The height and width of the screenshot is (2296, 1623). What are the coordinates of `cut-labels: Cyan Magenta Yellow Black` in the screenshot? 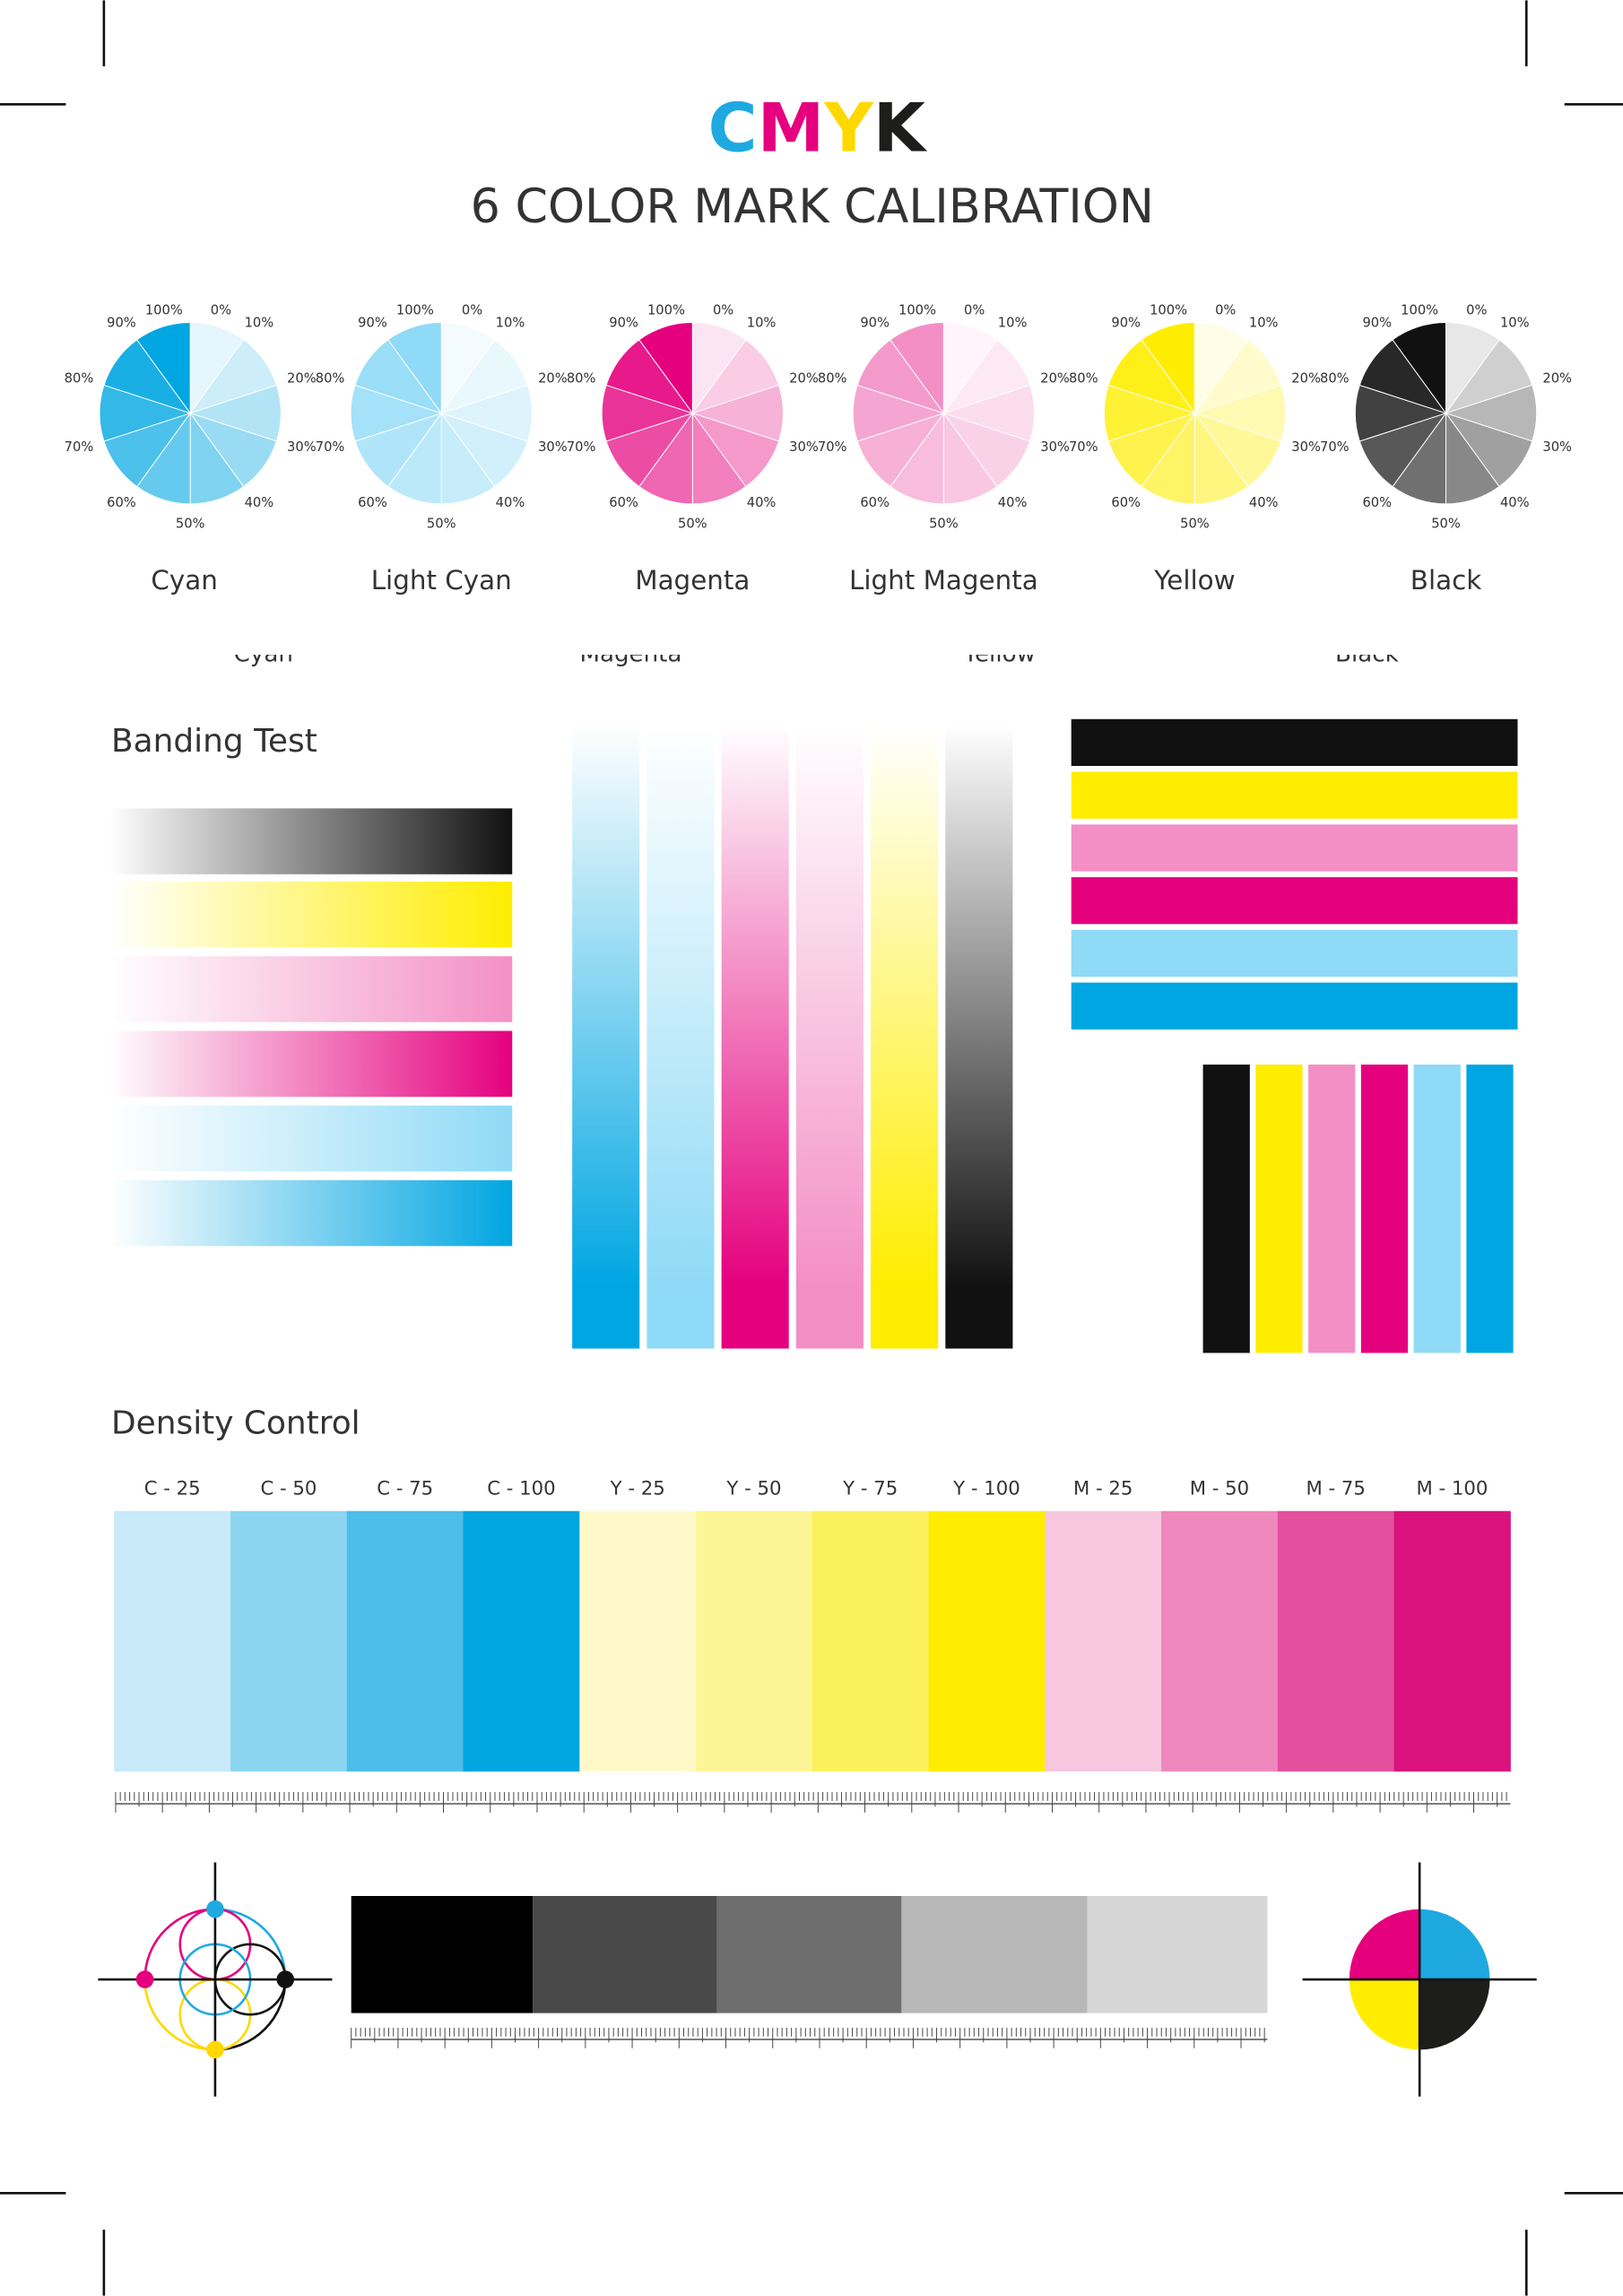 It's located at (817, 654).